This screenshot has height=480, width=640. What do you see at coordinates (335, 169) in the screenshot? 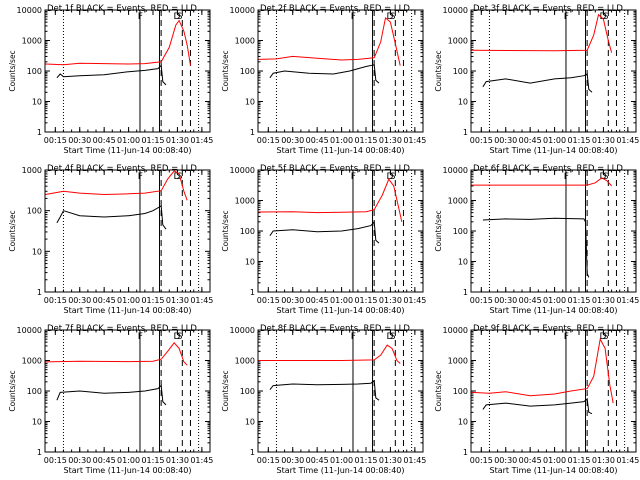
I see `panel-title: Det 5f BLACK = Events, RED = LLD` at bounding box center [335, 169].